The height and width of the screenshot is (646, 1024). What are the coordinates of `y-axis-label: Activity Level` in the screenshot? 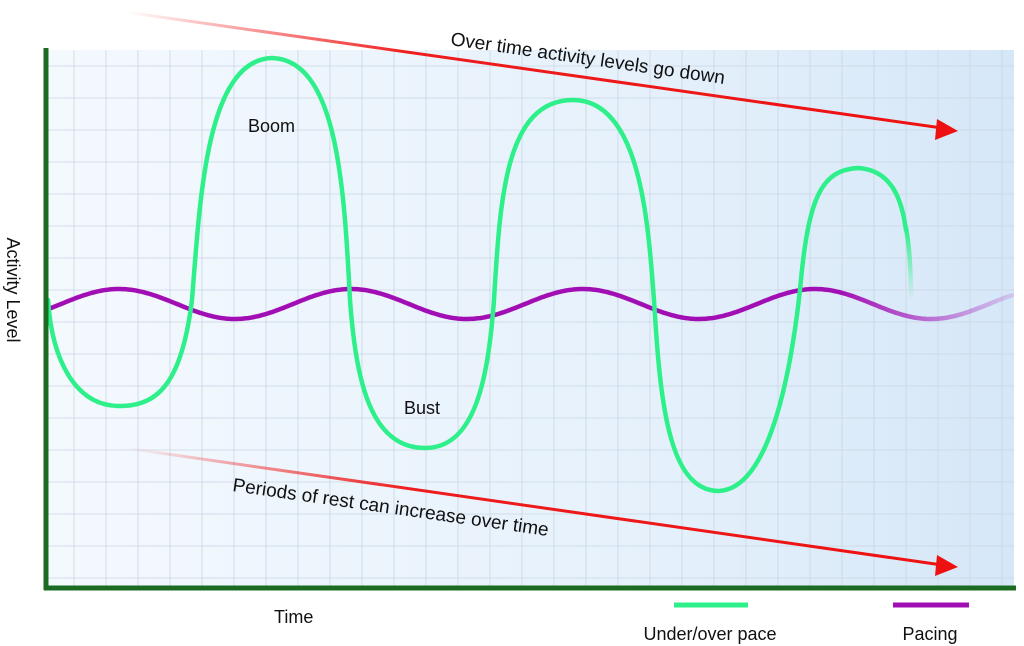 It's located at (13, 289).